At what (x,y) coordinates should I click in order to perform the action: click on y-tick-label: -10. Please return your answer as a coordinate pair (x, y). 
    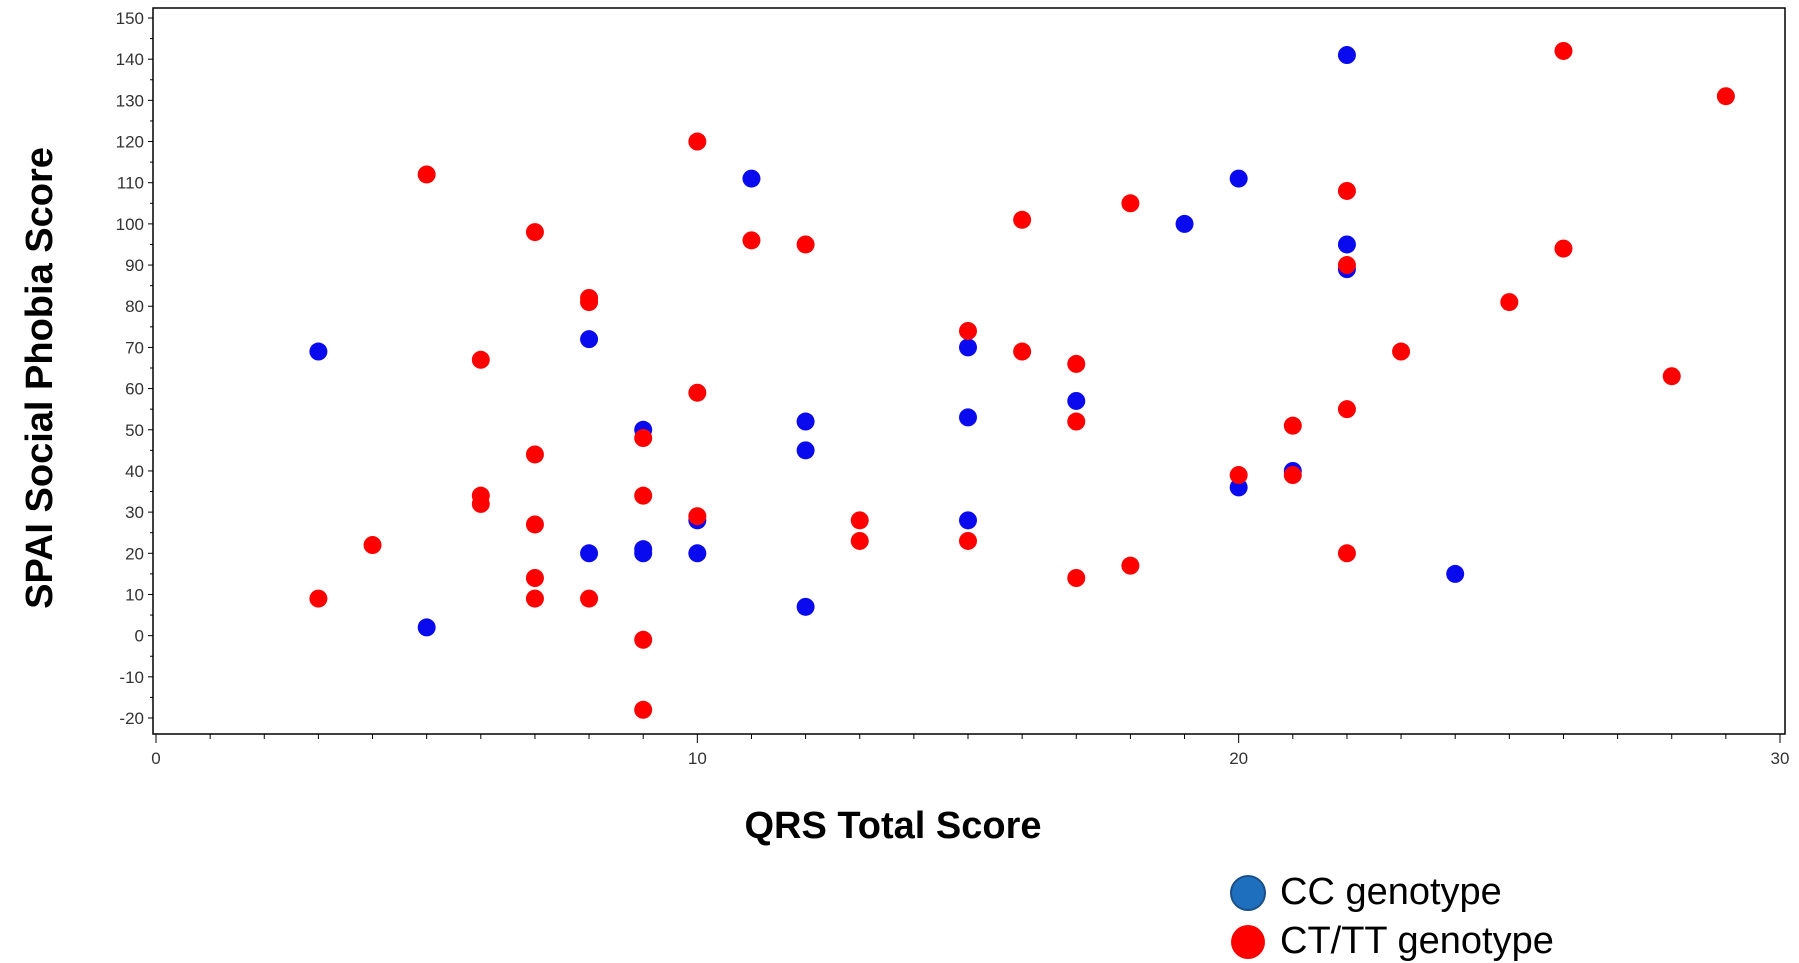
    Looking at the image, I should click on (131, 677).